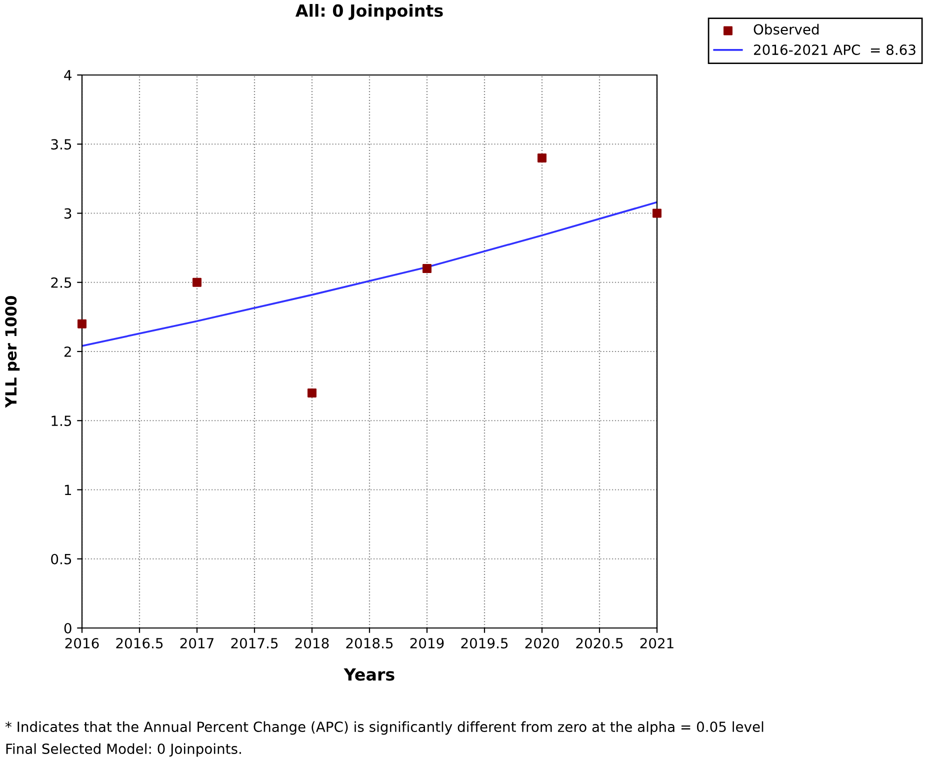  What do you see at coordinates (68, 213) in the screenshot?
I see `y-tick-label: 3` at bounding box center [68, 213].